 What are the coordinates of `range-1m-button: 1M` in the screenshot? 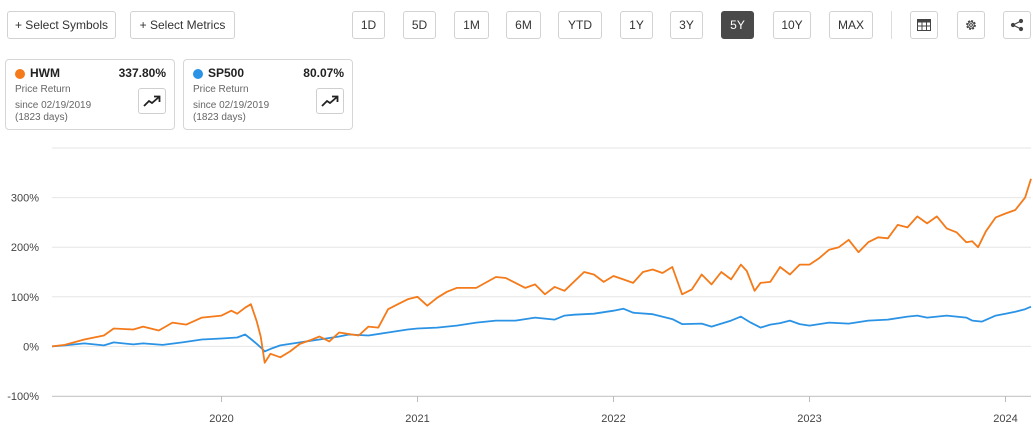 It's located at (471, 25).